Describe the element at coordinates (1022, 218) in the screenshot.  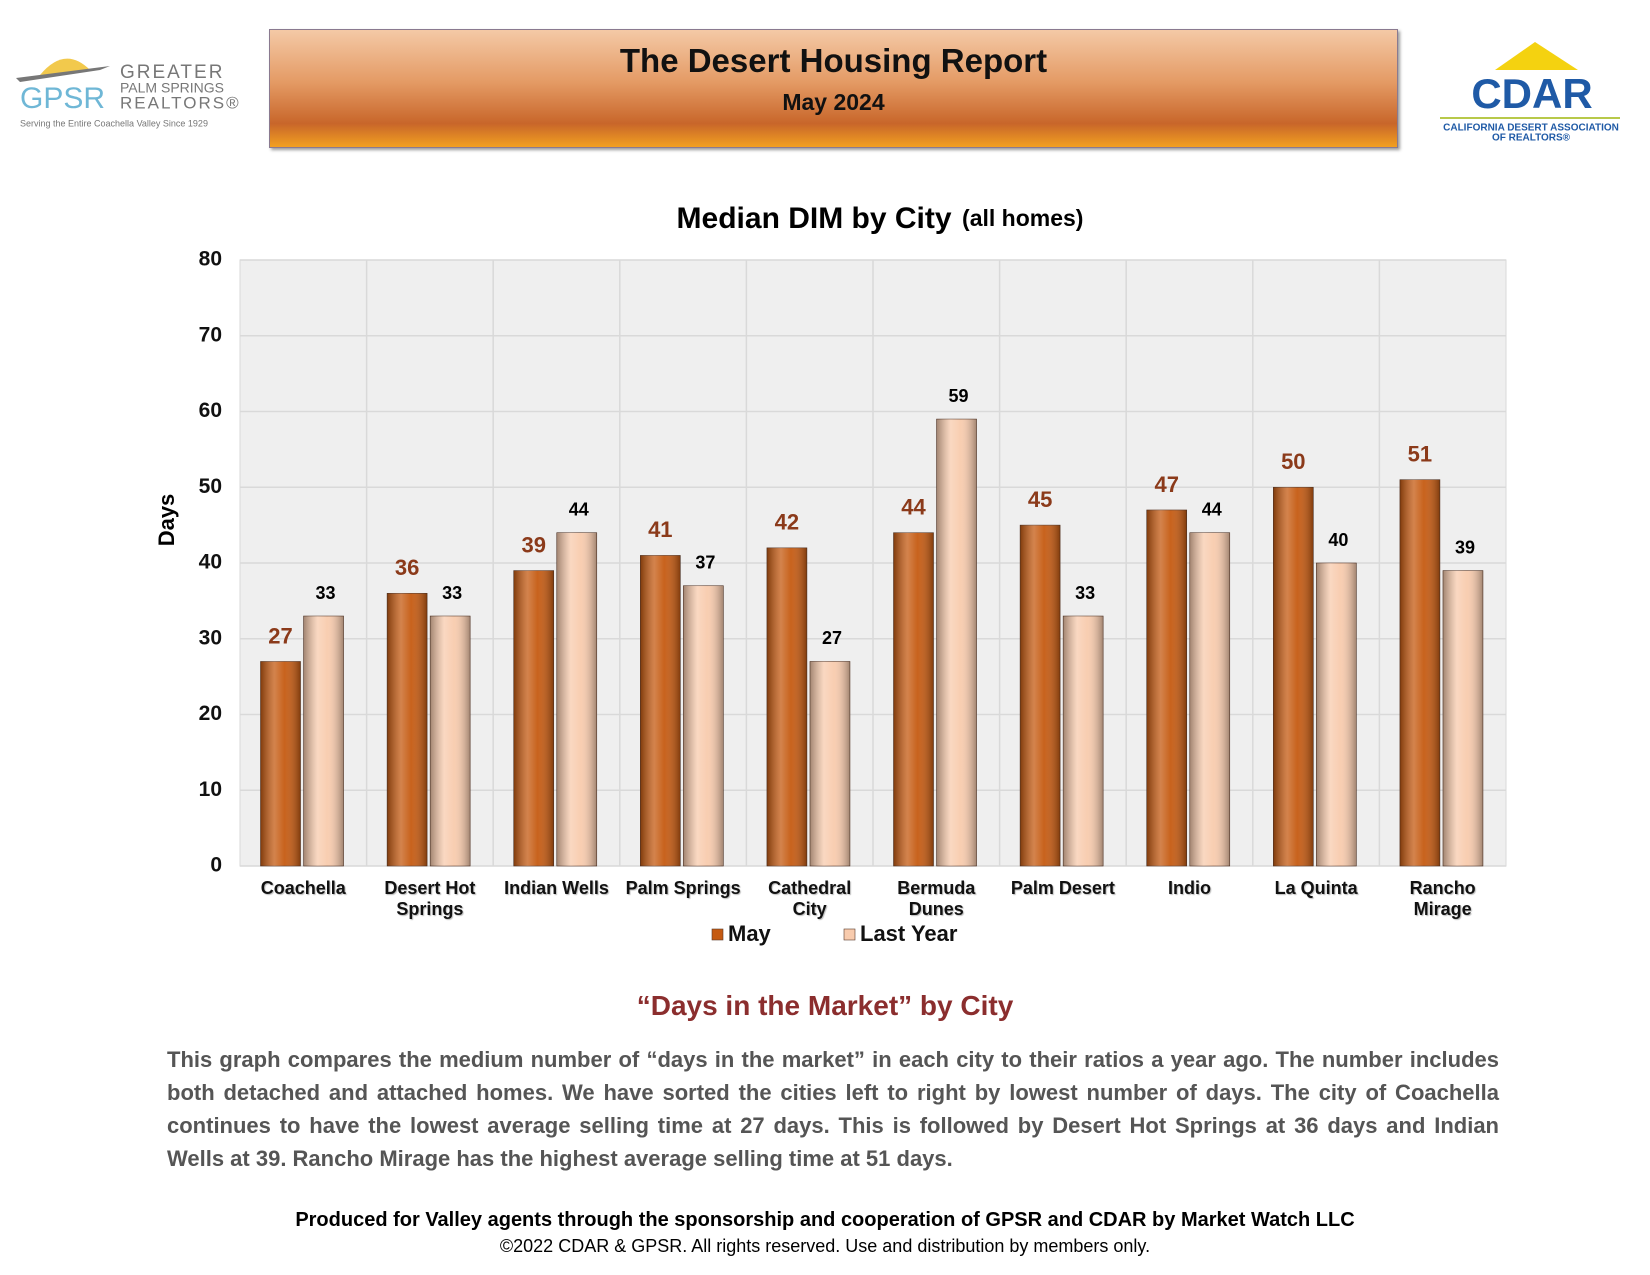
I see `chart-title-note: (all homes)` at that location.